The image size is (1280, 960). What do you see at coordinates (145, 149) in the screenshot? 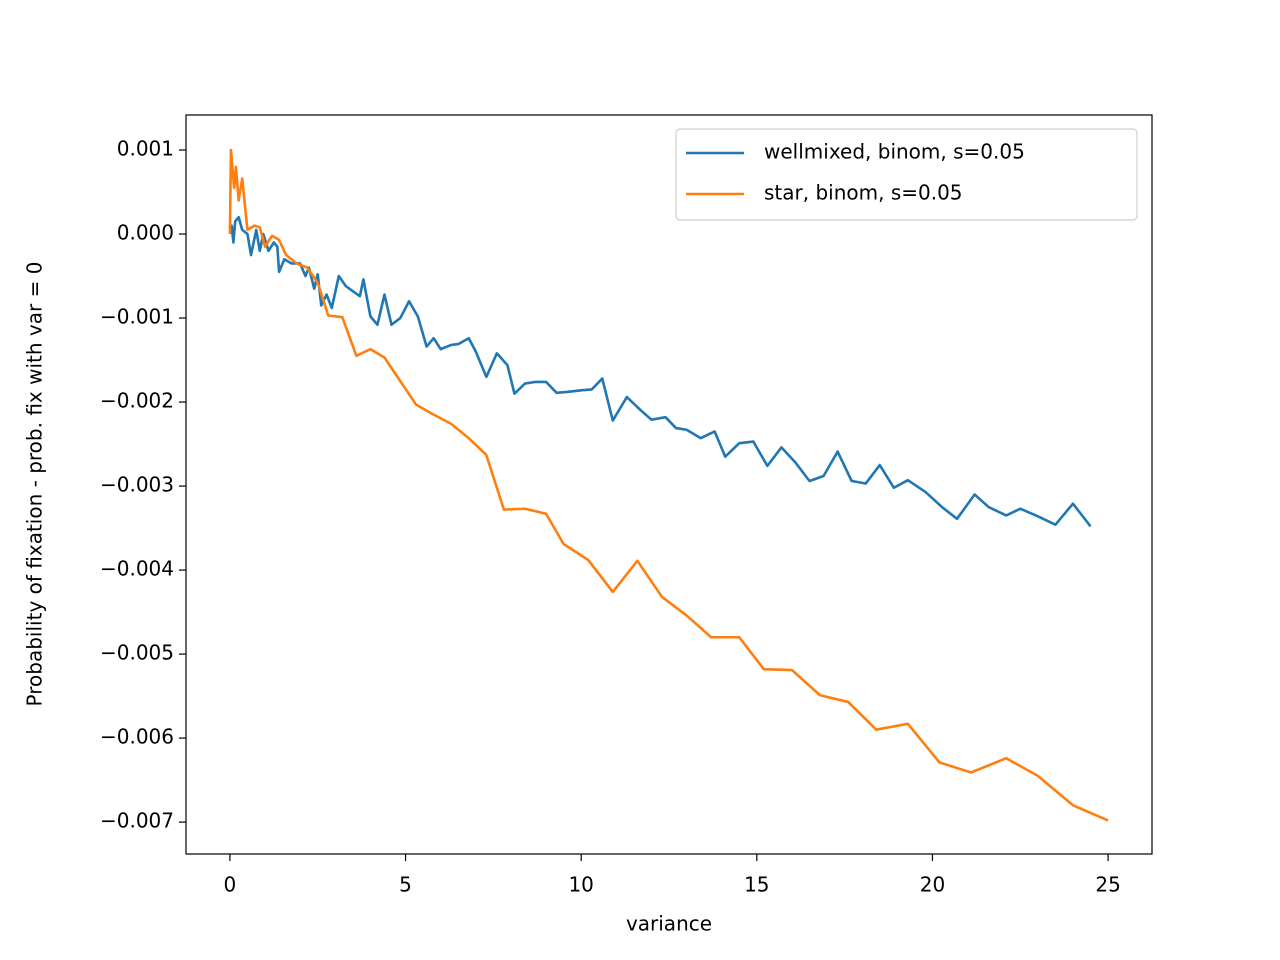
I see `y-tick-label: 0.001` at bounding box center [145, 149].